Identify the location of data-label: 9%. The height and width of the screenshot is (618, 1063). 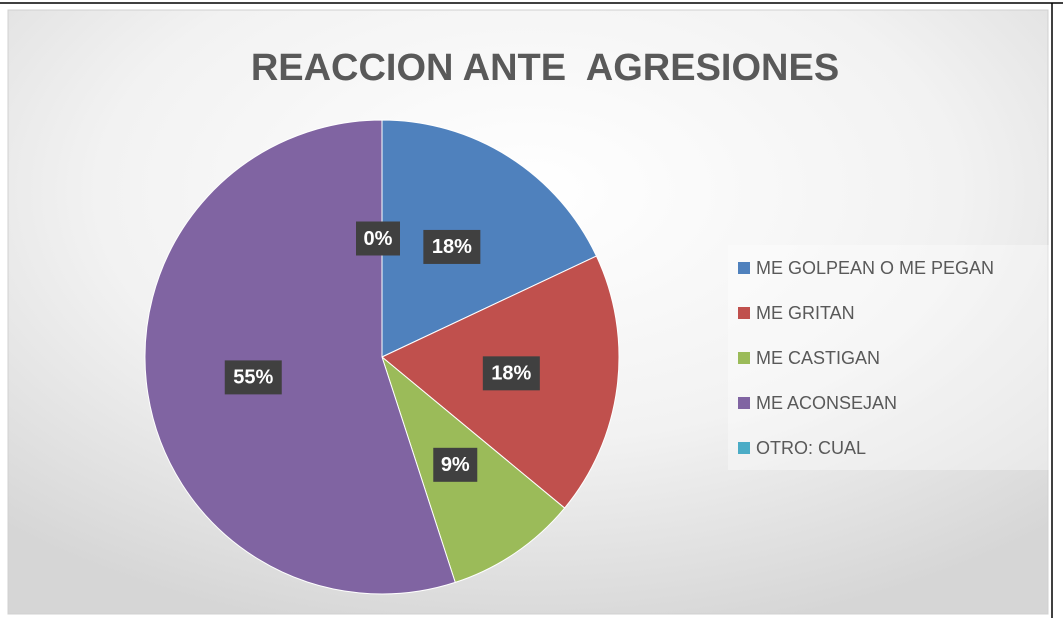
(455, 465).